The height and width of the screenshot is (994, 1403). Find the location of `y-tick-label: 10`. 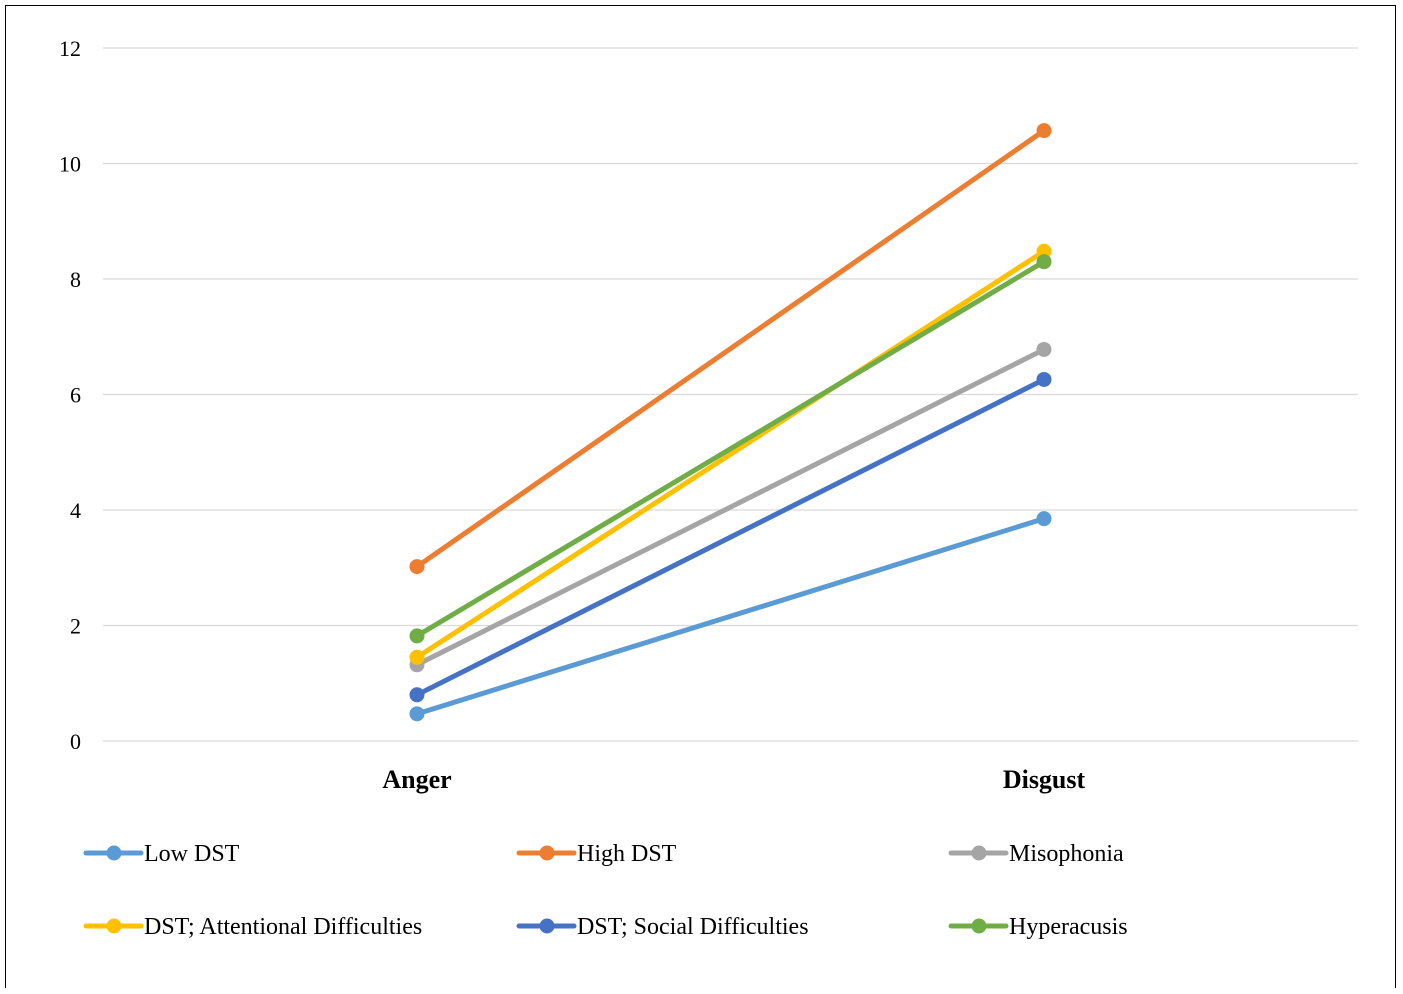

y-tick-label: 10 is located at coordinates (70, 164).